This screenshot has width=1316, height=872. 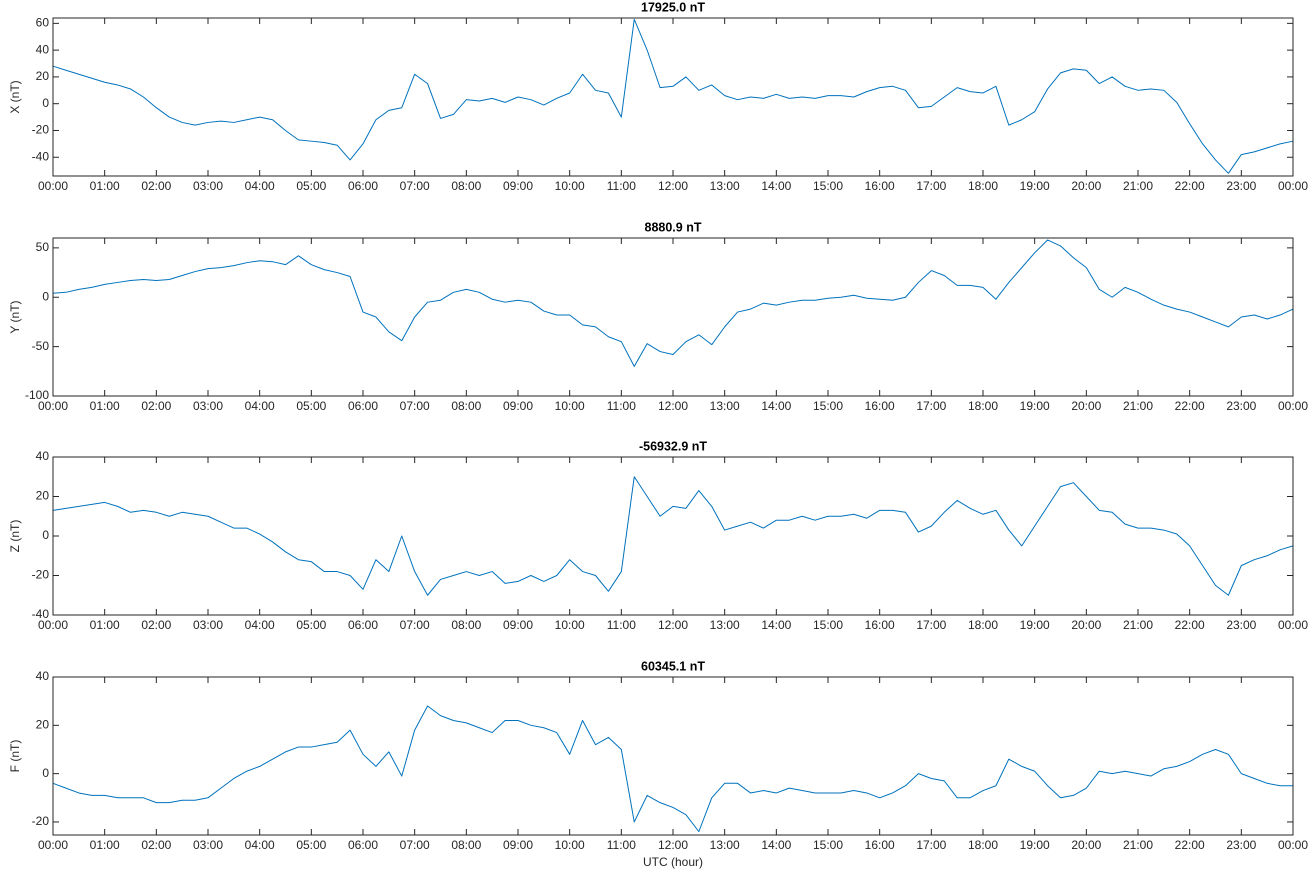 What do you see at coordinates (15, 756) in the screenshot?
I see `y-axis-label: F (nT)` at bounding box center [15, 756].